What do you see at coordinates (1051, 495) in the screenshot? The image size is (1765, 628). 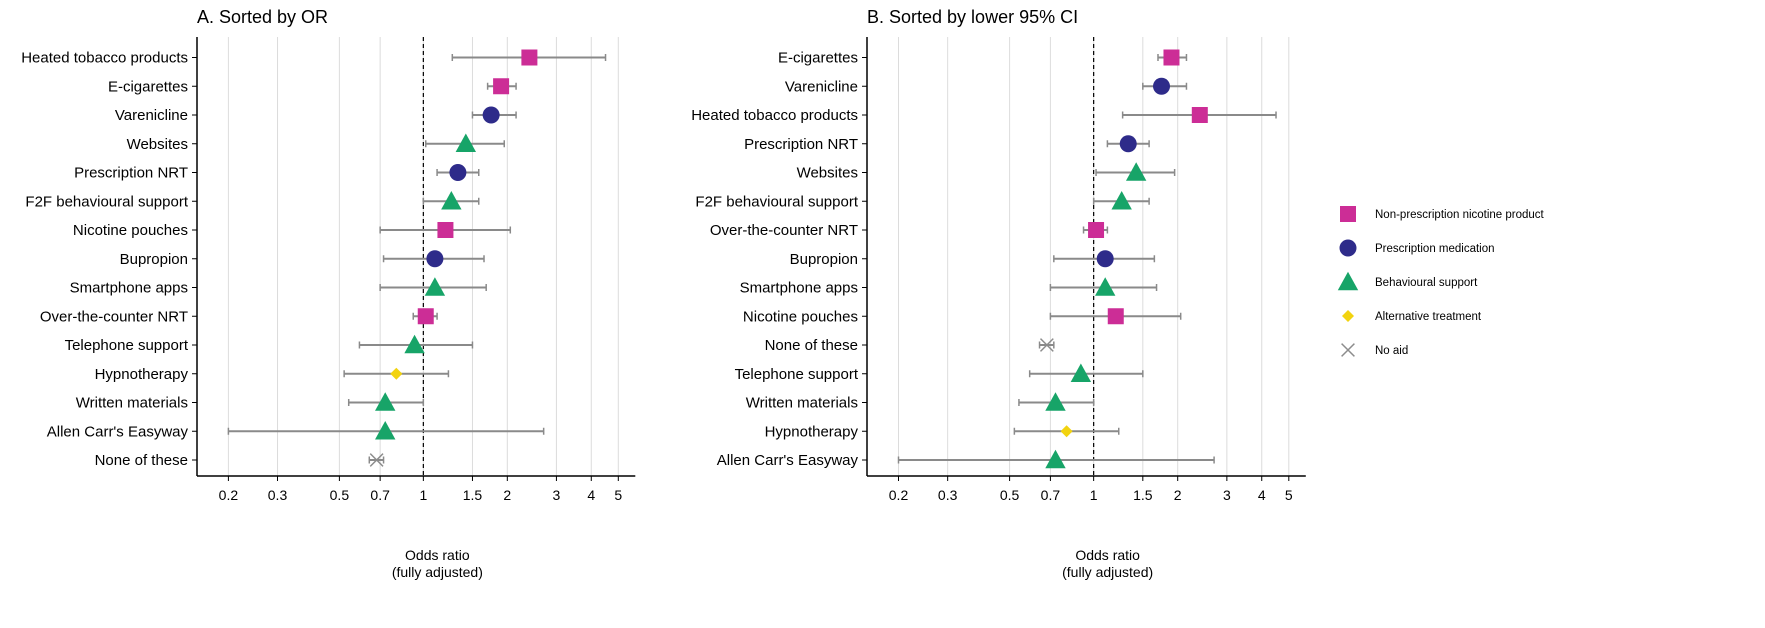 I see `x-tick-label: 0.7` at bounding box center [1051, 495].